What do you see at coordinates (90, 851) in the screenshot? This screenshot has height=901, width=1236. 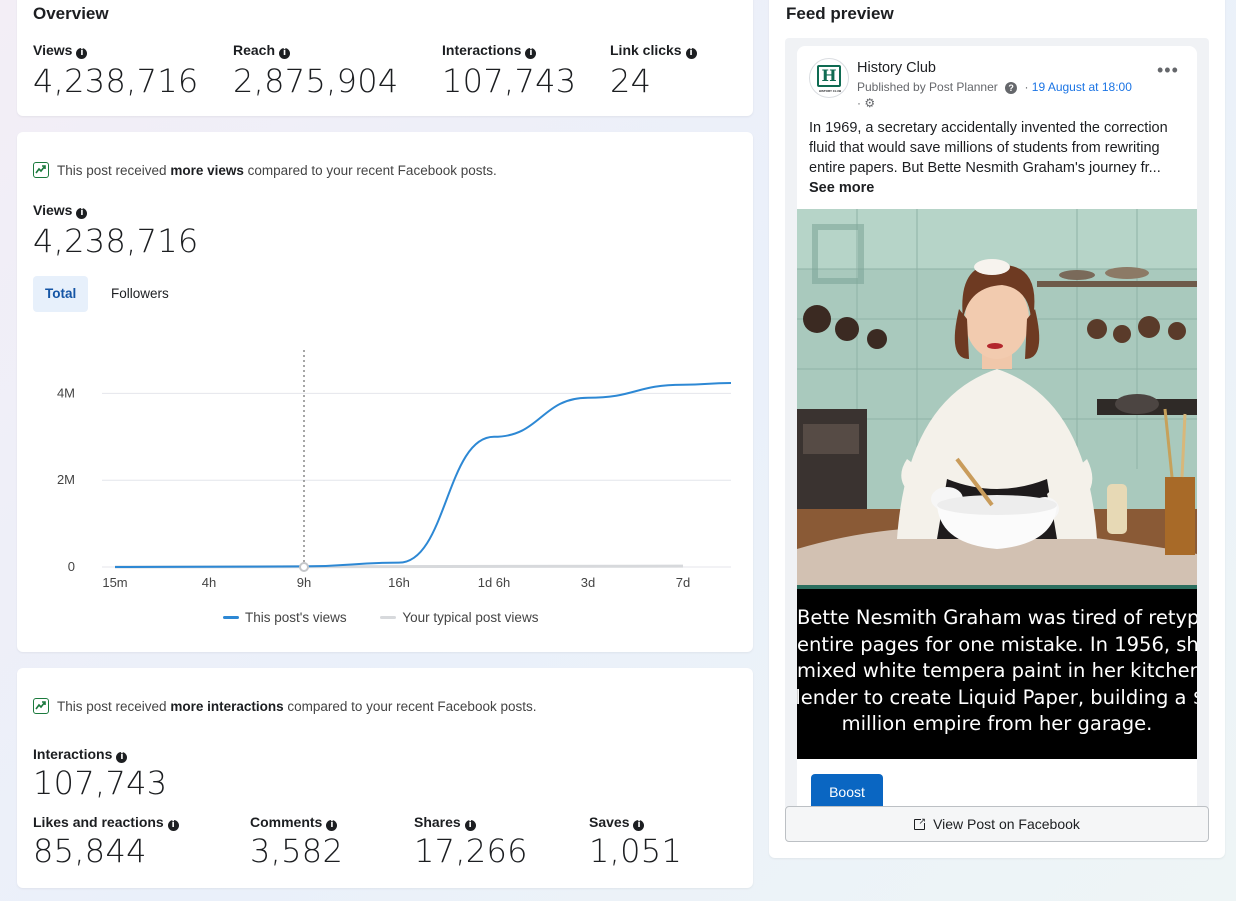 I see `metric-value: 85,844` at bounding box center [90, 851].